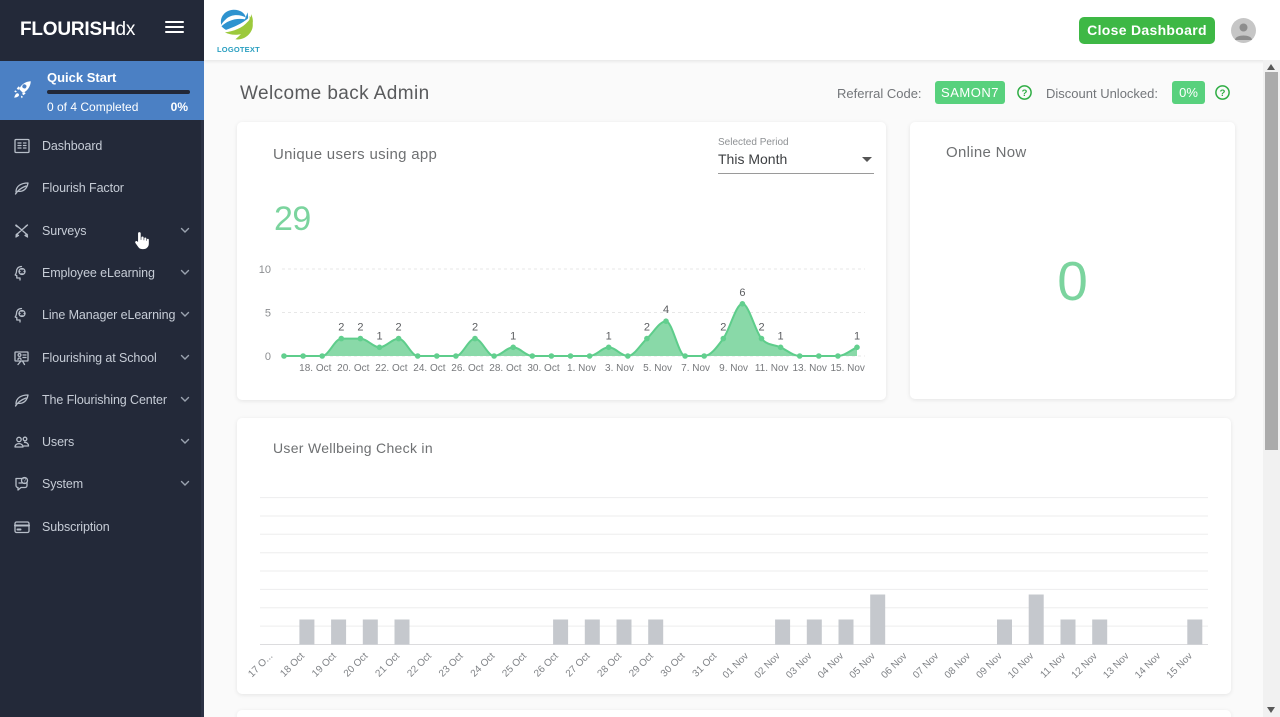 This screenshot has height=717, width=1280. What do you see at coordinates (505, 368) in the screenshot?
I see `svg-text: 28. Oct` at bounding box center [505, 368].